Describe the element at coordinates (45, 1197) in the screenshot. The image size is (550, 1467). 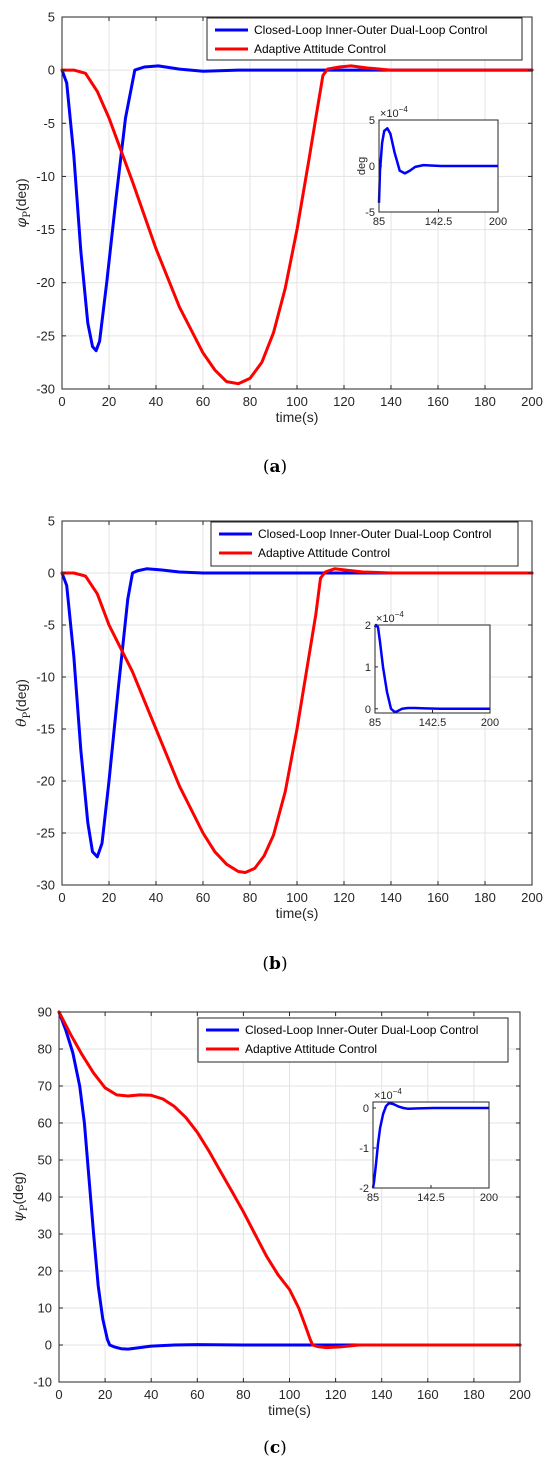
I see `y-tick-label: 40` at that location.